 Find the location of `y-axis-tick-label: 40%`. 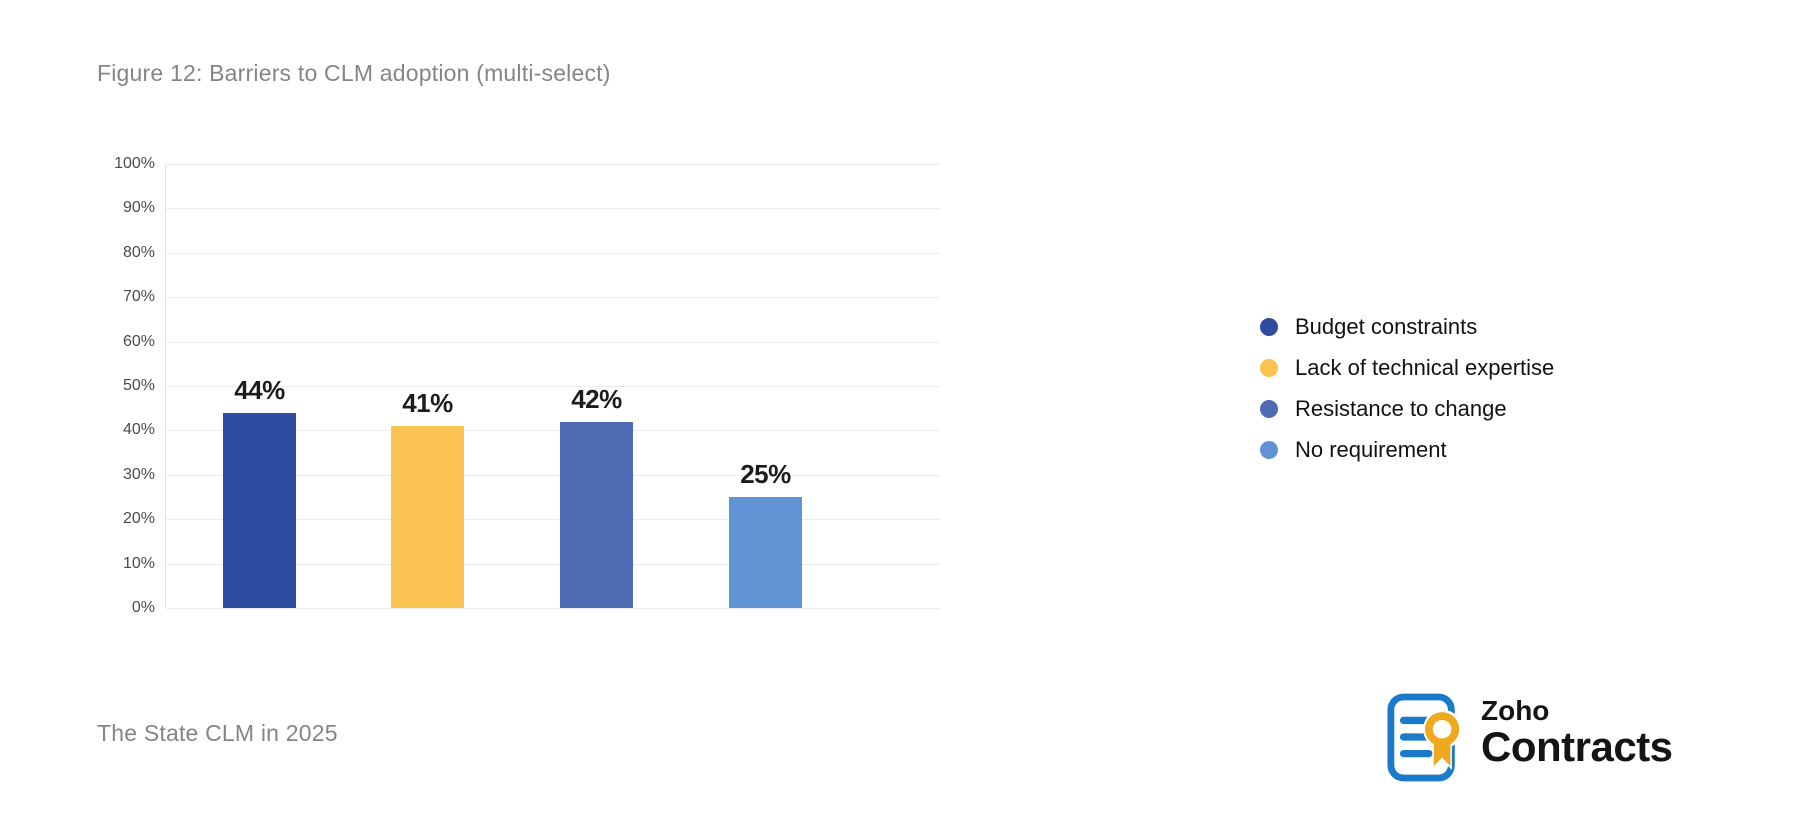

y-axis-tick-label: 40% is located at coordinates (138, 430).